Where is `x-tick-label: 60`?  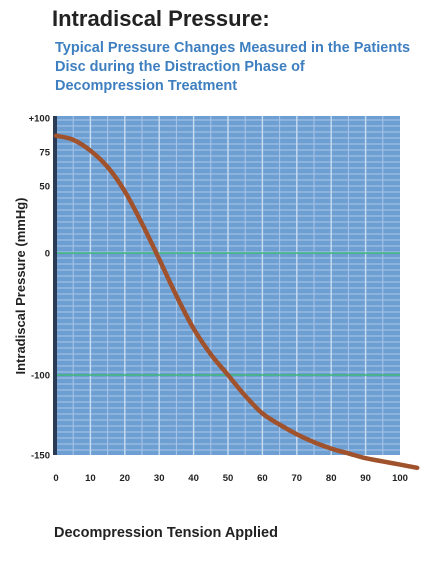 x-tick-label: 60 is located at coordinates (262, 478).